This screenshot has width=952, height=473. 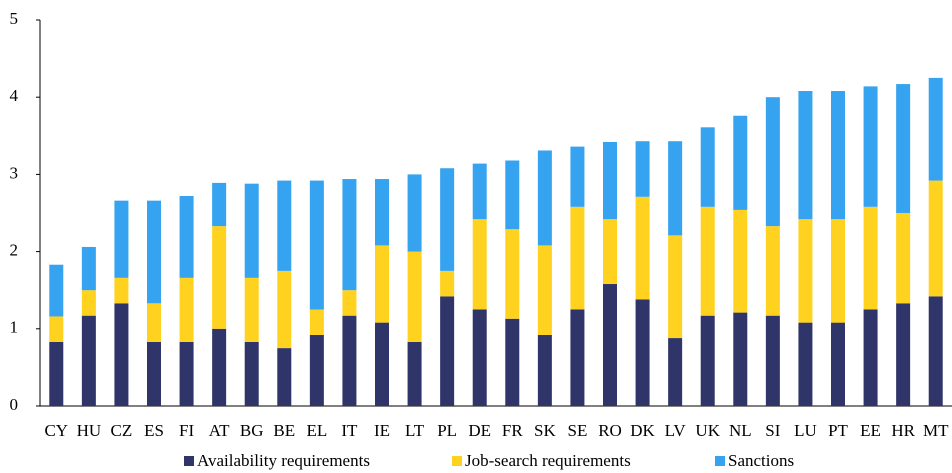 What do you see at coordinates (252, 430) in the screenshot?
I see `x-tick-label: BG` at bounding box center [252, 430].